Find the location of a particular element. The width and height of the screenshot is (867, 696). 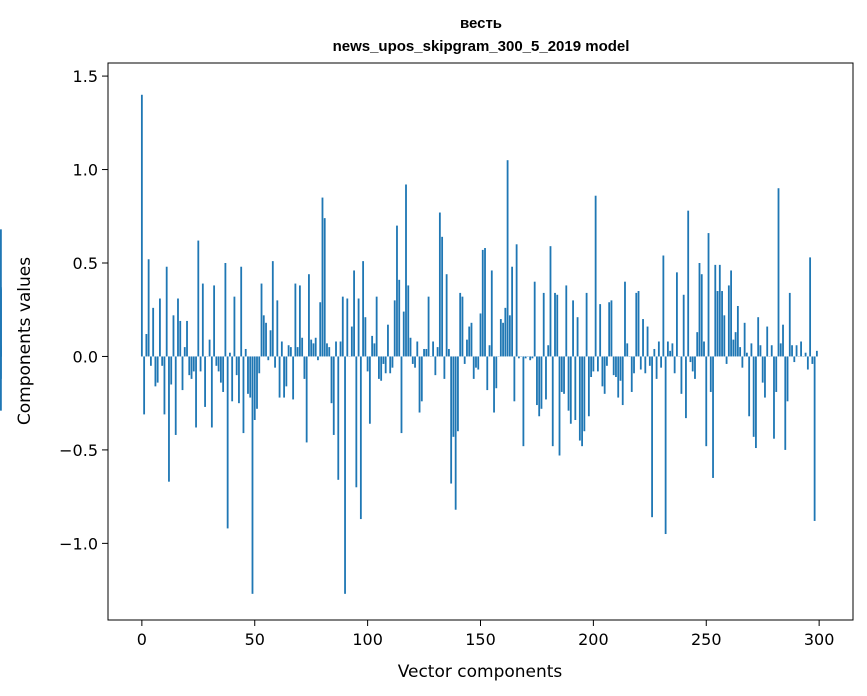

y-tick-label: 1.5 is located at coordinates (85, 76).